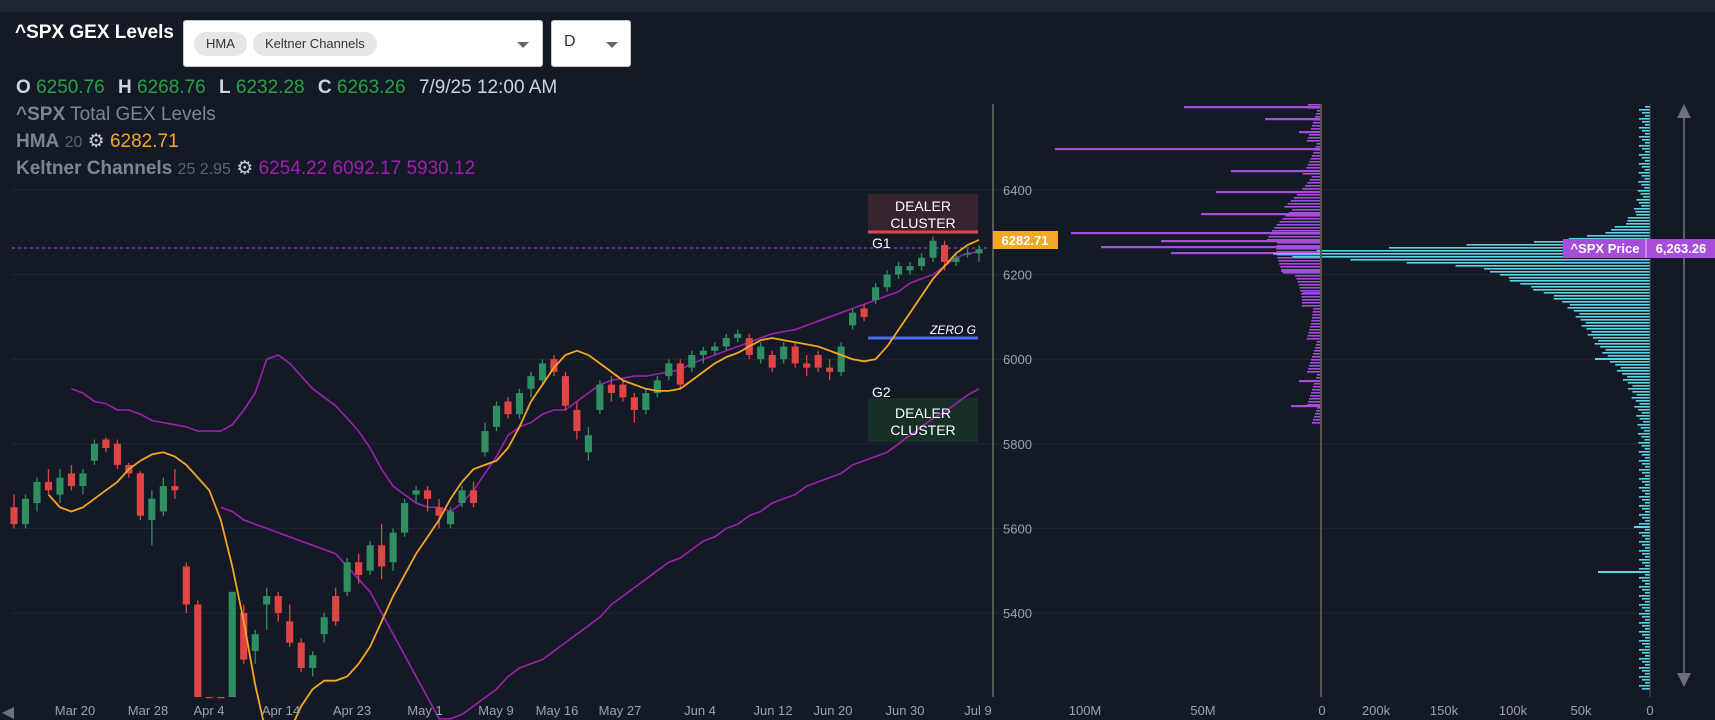 The image size is (1715, 720). What do you see at coordinates (1321, 710) in the screenshot?
I see `gex-x-tick-label: 0` at bounding box center [1321, 710].